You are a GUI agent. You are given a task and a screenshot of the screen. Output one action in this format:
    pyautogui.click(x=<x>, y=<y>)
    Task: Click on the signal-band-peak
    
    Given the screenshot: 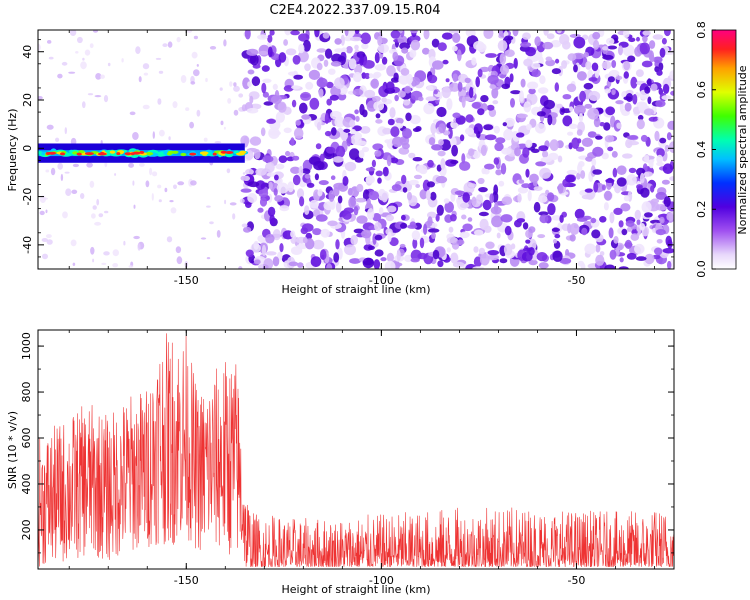 What is the action you would take?
    pyautogui.click(x=63, y=154)
    